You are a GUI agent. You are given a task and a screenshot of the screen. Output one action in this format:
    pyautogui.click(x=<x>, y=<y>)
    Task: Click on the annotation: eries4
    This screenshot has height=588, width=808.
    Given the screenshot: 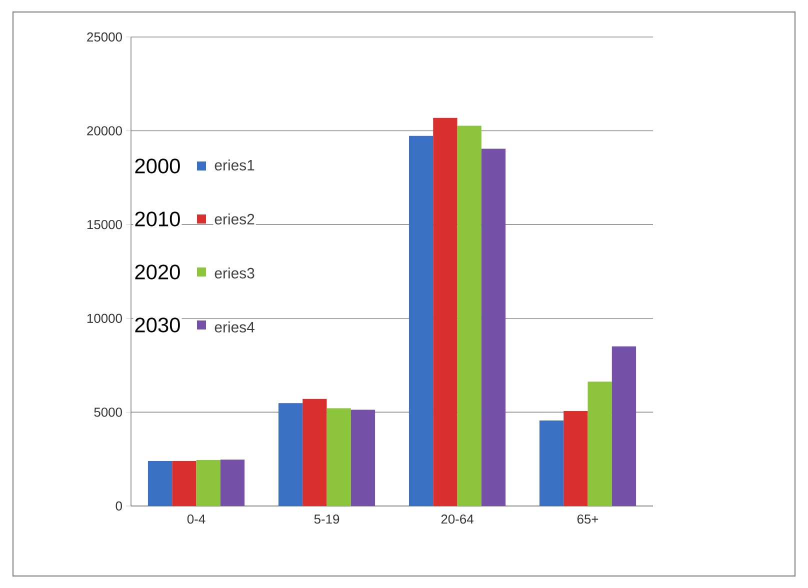 What is the action you would take?
    pyautogui.click(x=234, y=327)
    